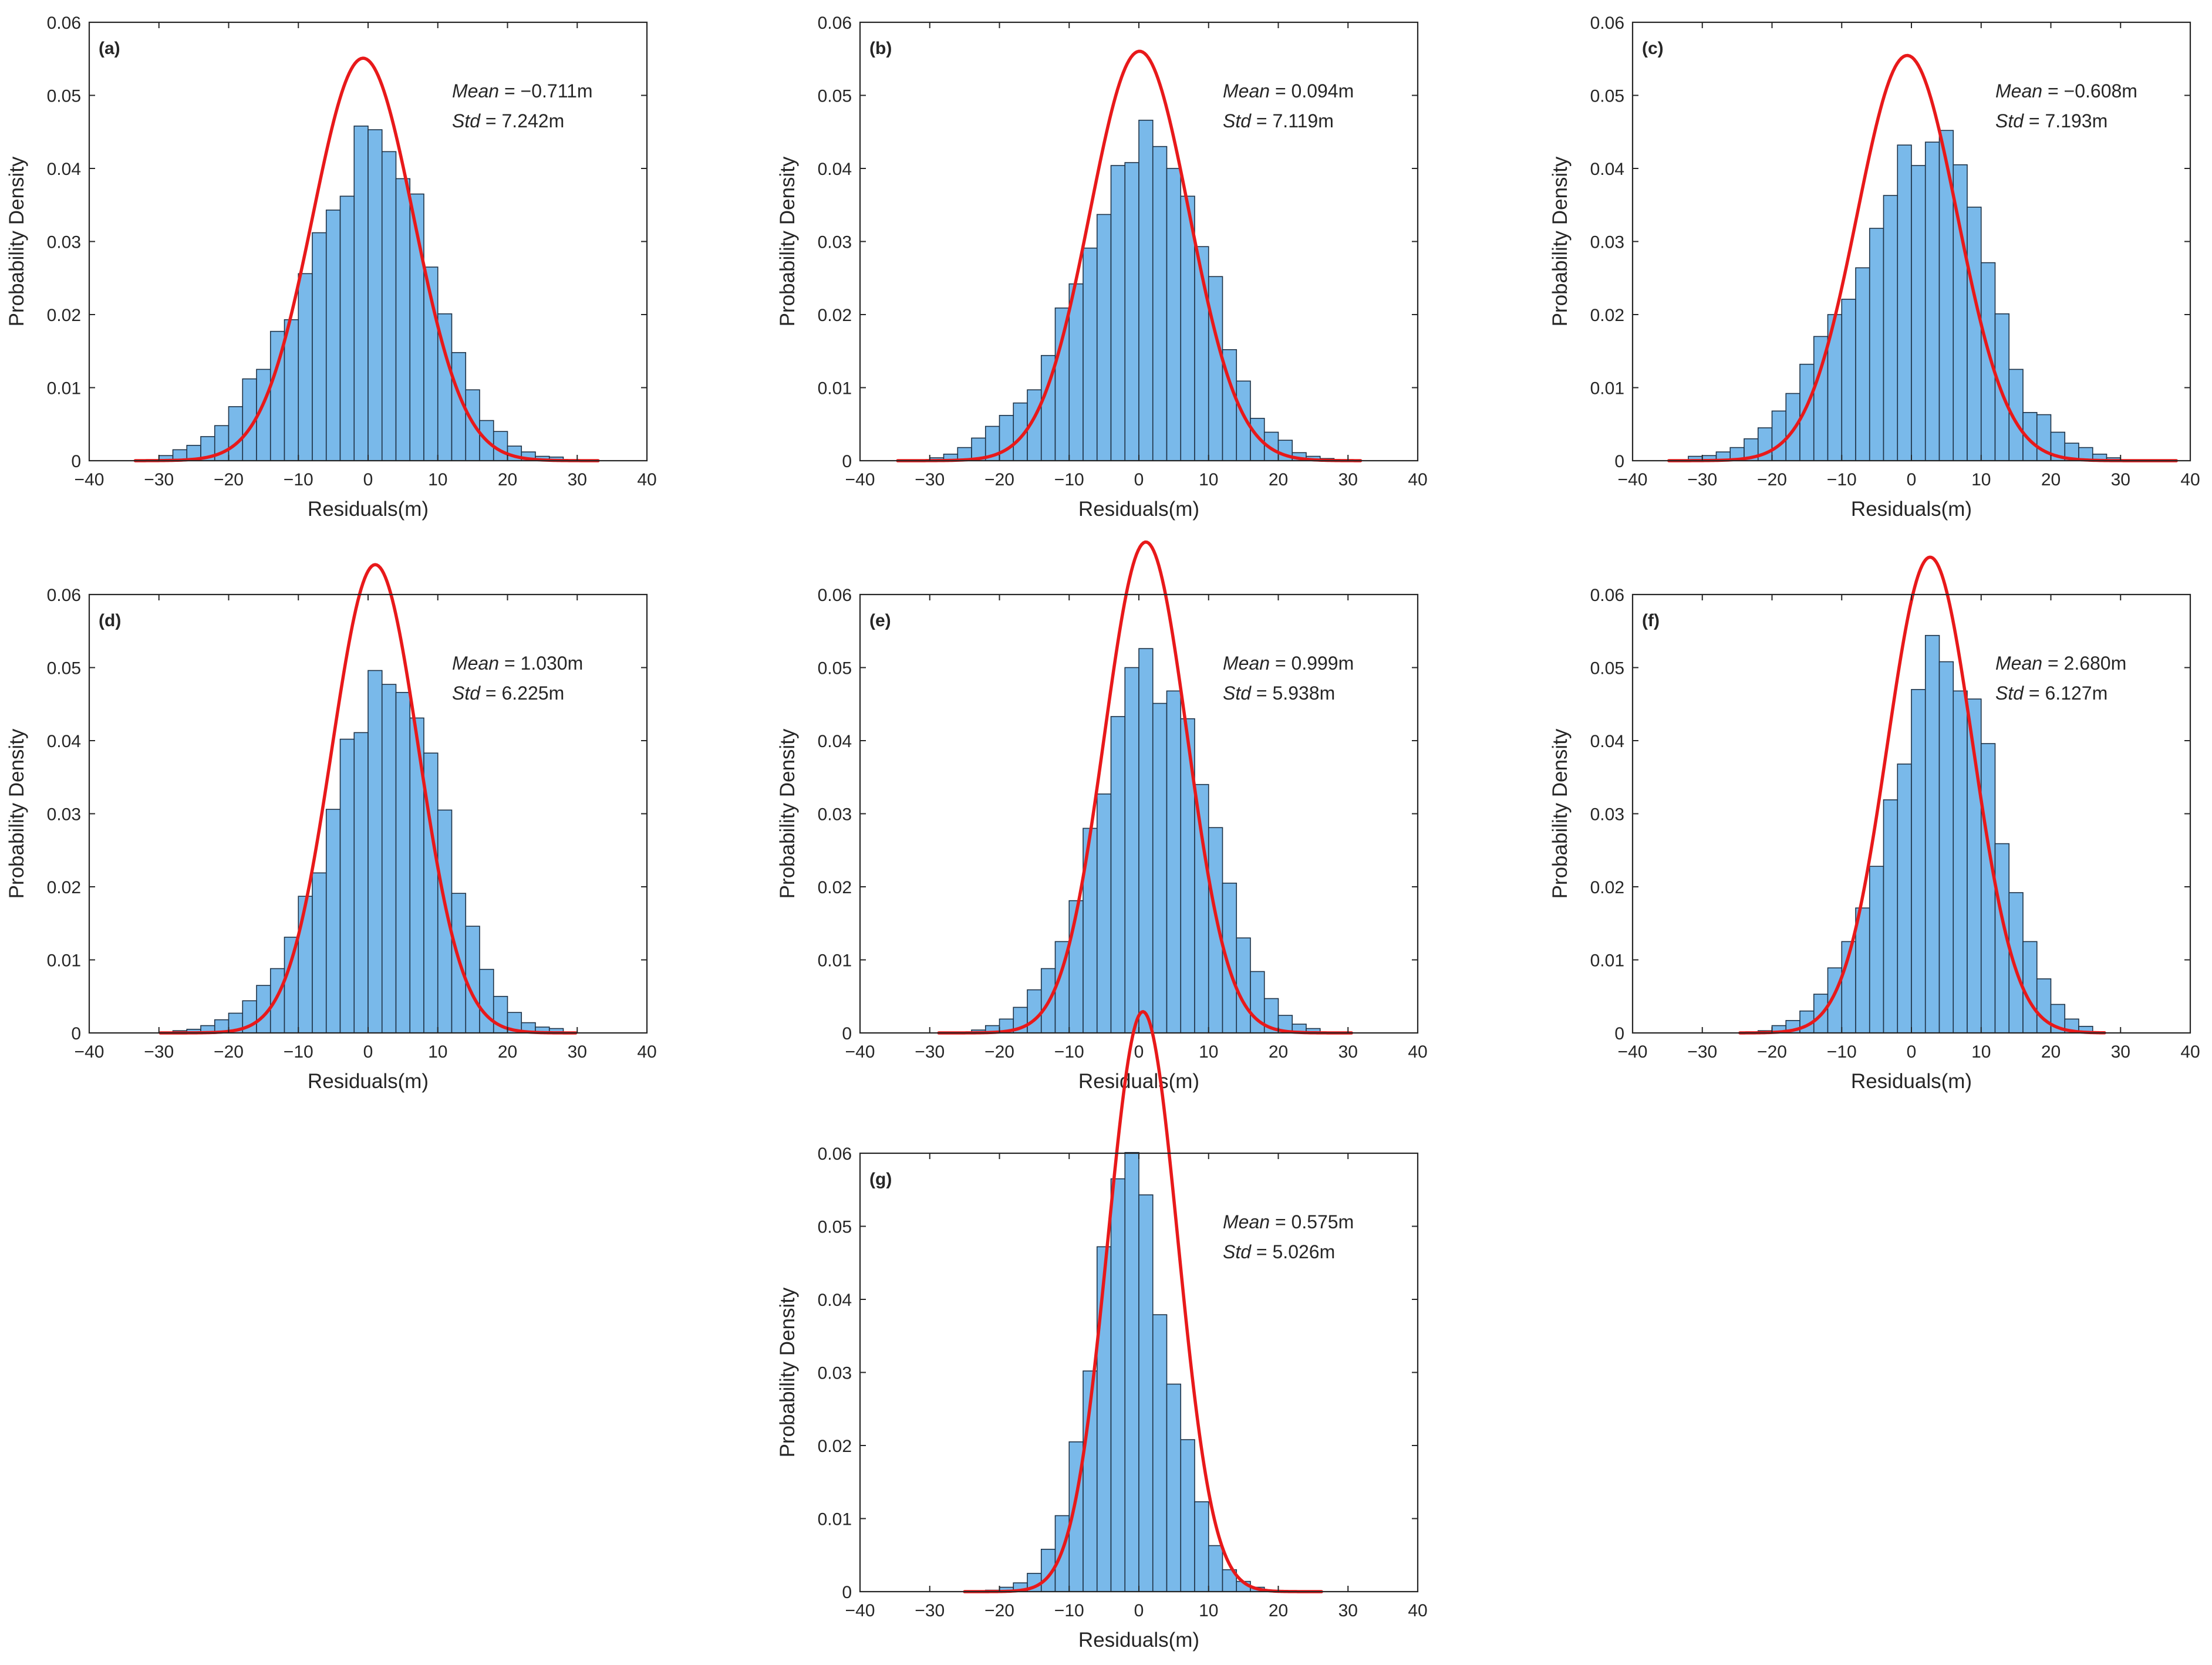 This screenshot has height=1665, width=2212. I want to click on panel-tag: (e), so click(880, 620).